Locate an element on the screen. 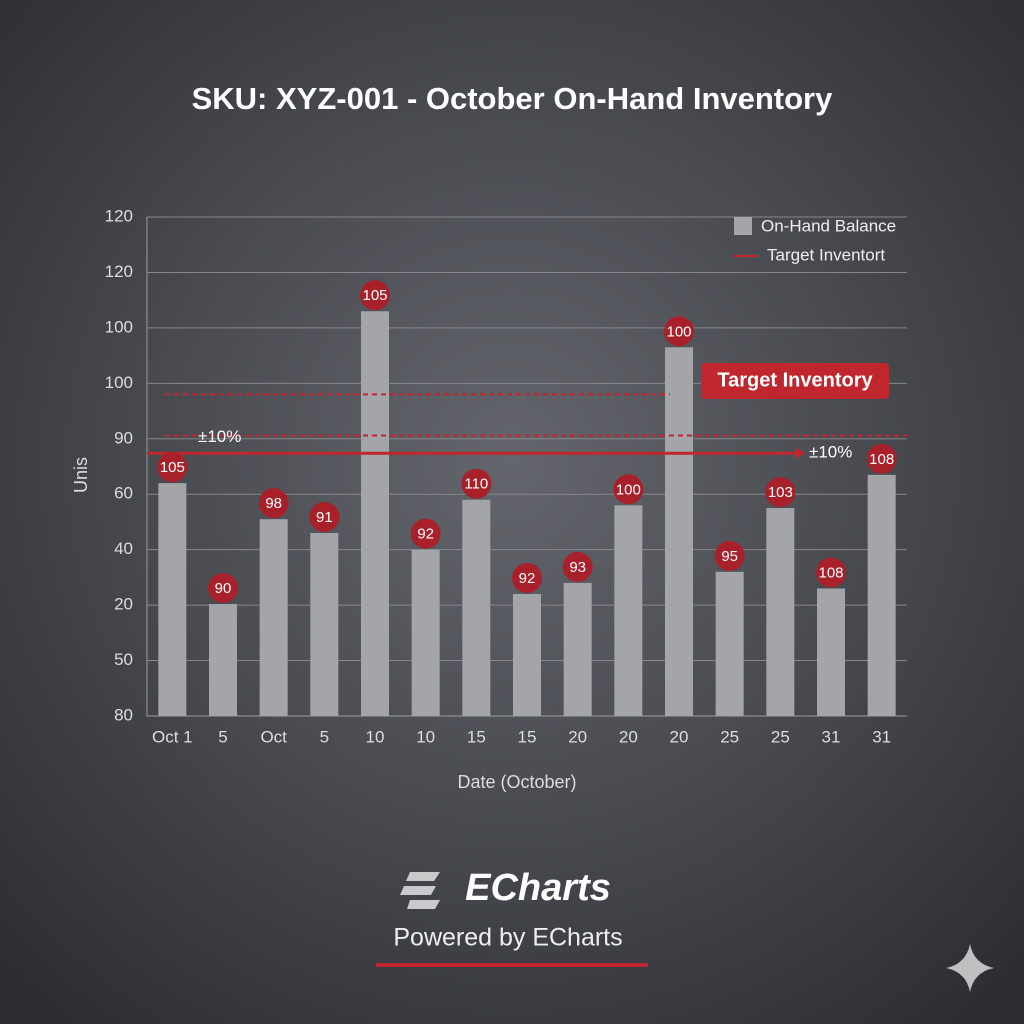  point-label: 103 is located at coordinates (780, 492).